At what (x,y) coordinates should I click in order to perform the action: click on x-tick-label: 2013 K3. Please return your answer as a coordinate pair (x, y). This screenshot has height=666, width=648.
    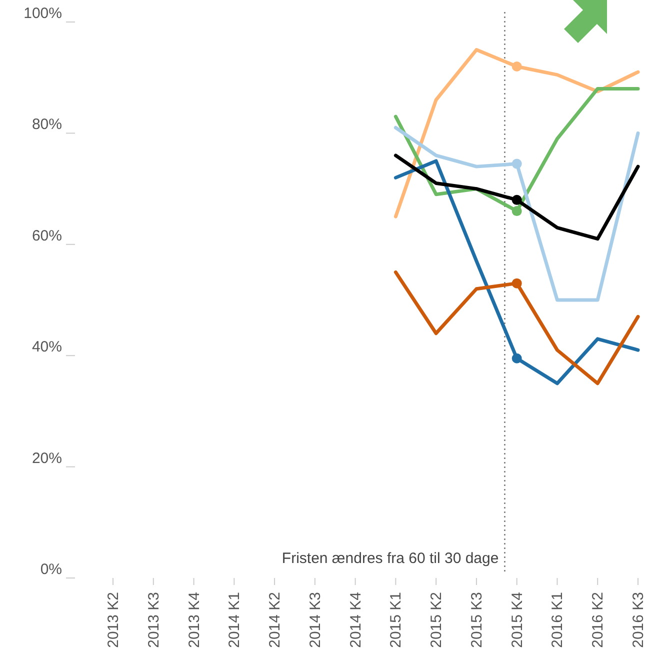
    Looking at the image, I should click on (153, 620).